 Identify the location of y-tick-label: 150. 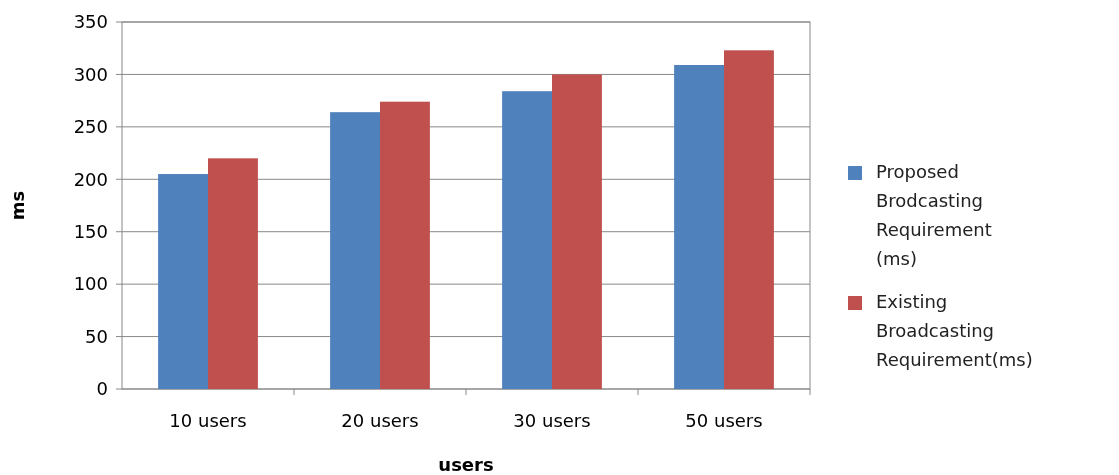
(90, 232).